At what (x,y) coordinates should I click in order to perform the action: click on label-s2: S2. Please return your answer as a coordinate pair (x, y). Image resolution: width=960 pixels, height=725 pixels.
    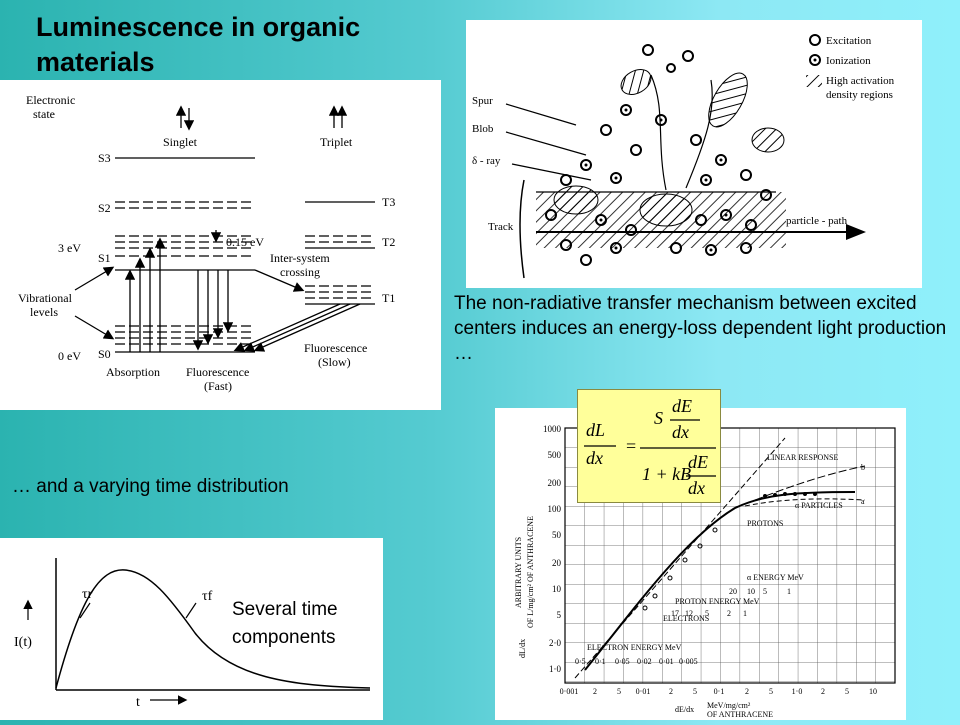
    Looking at the image, I should click on (104, 208).